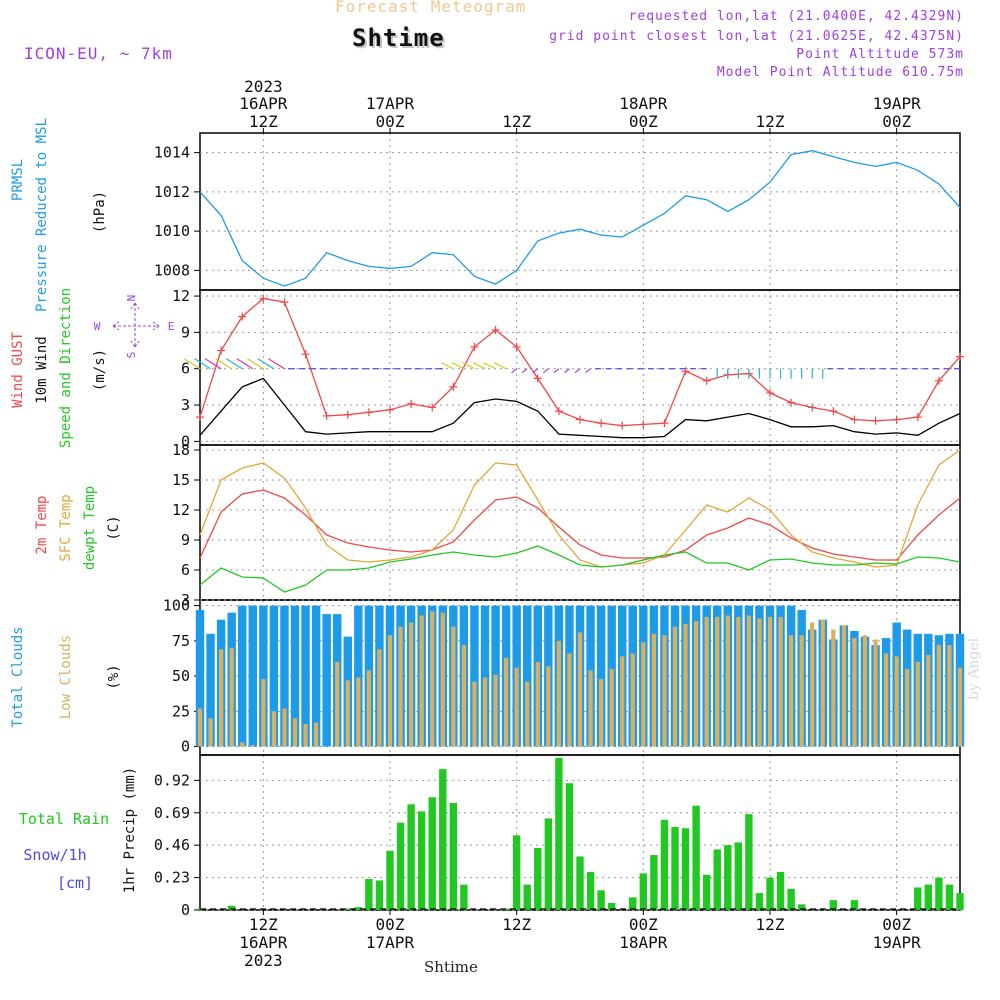 The image size is (1000, 1000). I want to click on time-axis-year-top: 2023, so click(263, 86).